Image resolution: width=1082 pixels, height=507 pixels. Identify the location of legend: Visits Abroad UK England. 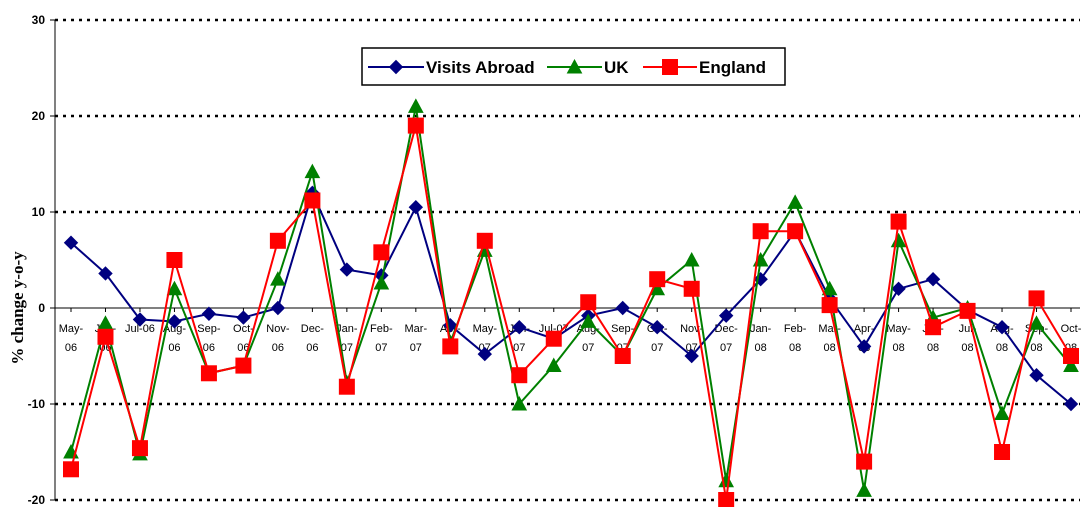
(573, 66).